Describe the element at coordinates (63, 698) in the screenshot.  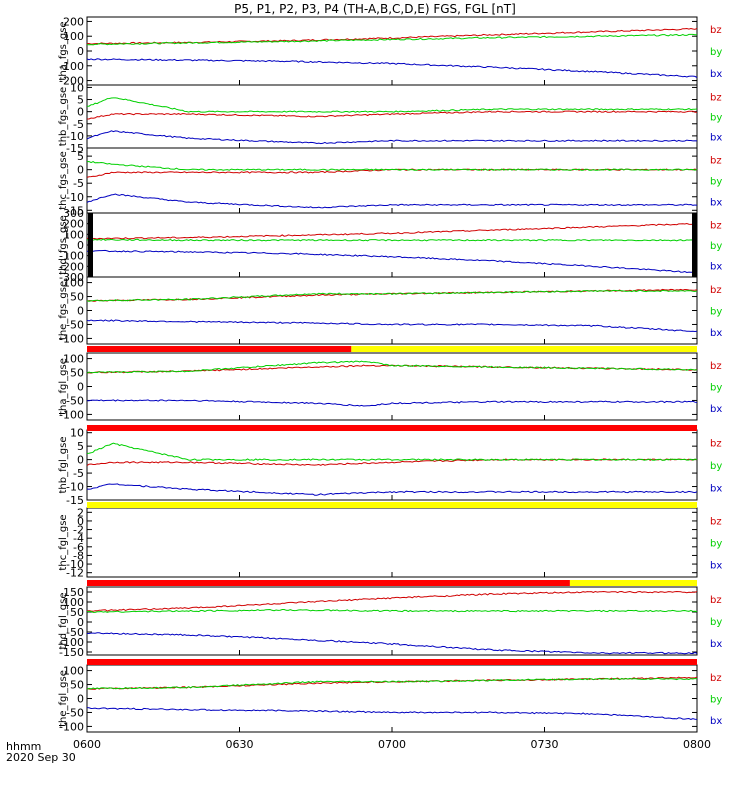
I see `y-axis-label: the_fgl_gse` at that location.